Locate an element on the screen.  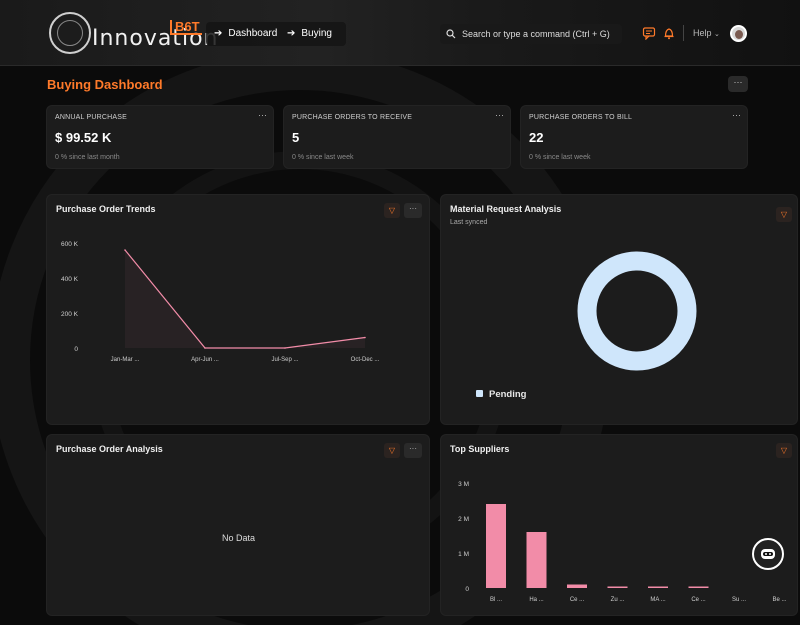
kpi-note: 0 % since last month is located at coordinates (87, 157).